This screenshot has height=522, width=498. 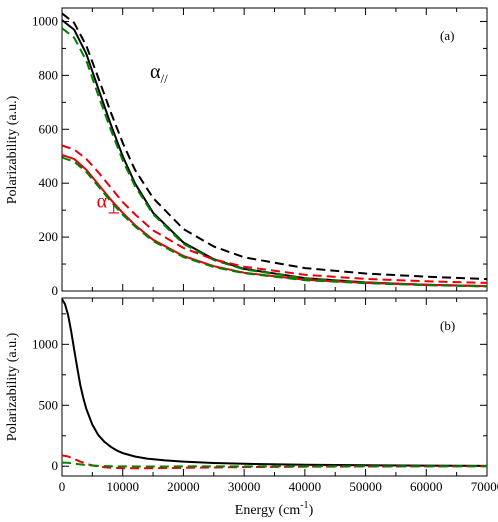 What do you see at coordinates (12, 386) in the screenshot?
I see `panel-b-ylabel: Polarizability (a.u.)` at bounding box center [12, 386].